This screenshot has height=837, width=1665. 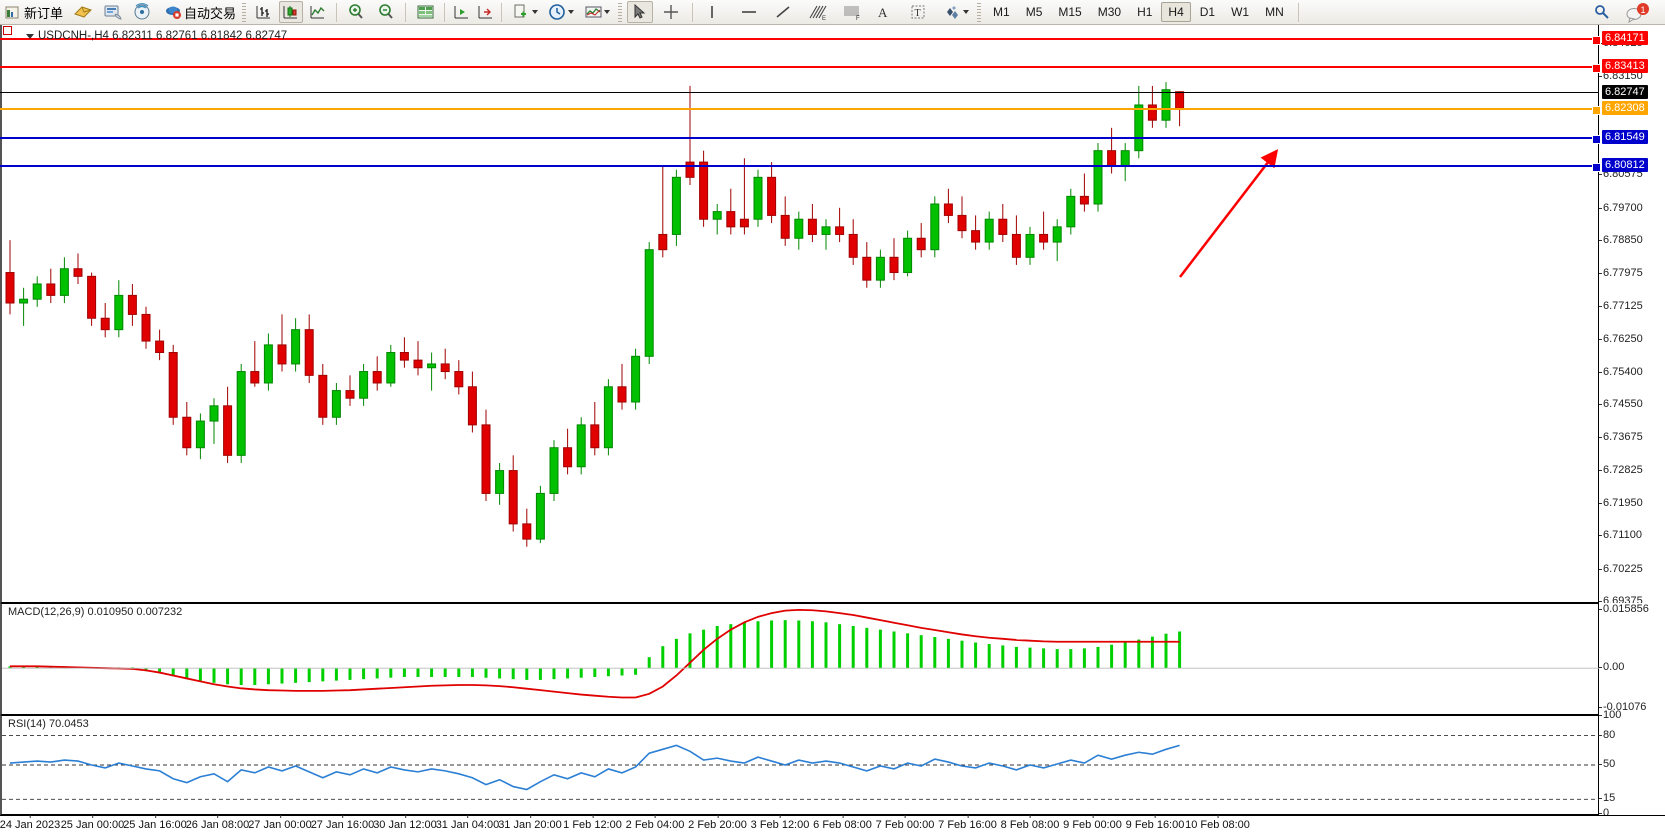 I want to click on timeframe-m15: M15, so click(x=1070, y=12).